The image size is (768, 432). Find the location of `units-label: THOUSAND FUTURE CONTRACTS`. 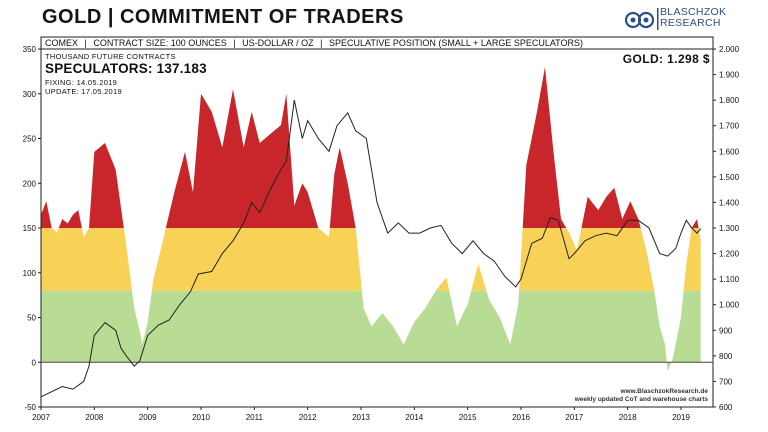

units-label: THOUSAND FUTURE CONTRACTS is located at coordinates (110, 56).